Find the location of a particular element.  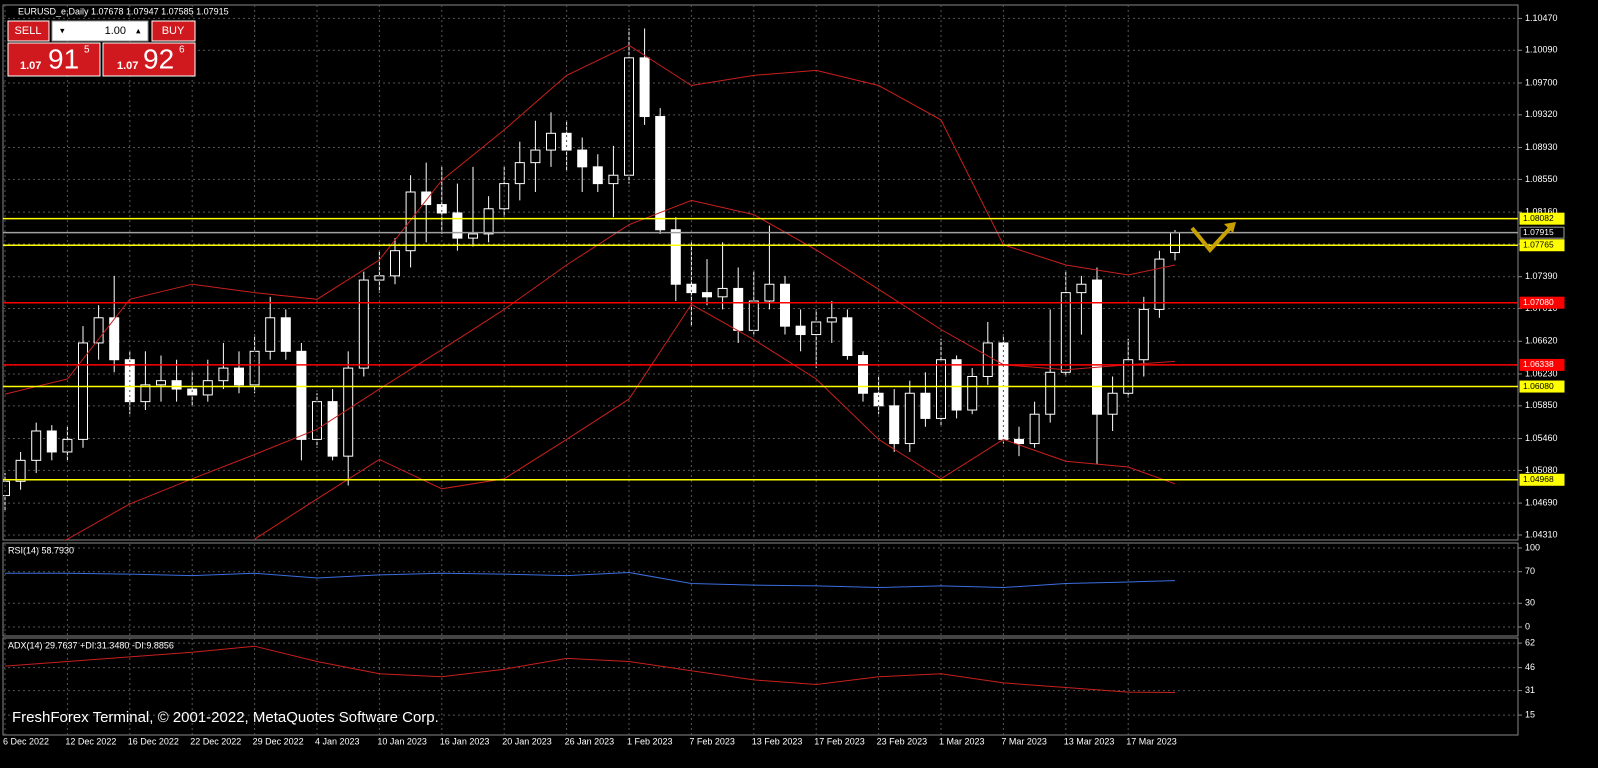

x-tick-label: 1 Feb 2023 is located at coordinates (650, 741).